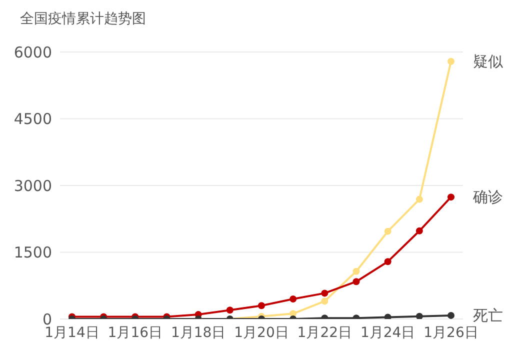 Image resolution: width=521 pixels, height=347 pixels. I want to click on y-tick-label: 6000, so click(33, 52).